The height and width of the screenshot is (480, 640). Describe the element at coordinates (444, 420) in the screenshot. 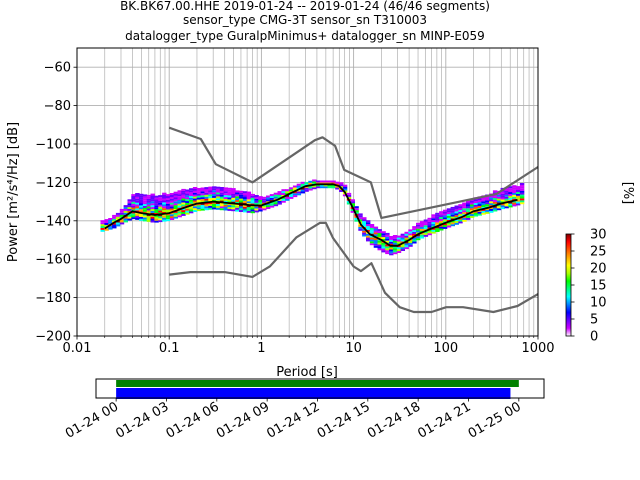

I see `timeline-tick-label: 01-24 21` at that location.